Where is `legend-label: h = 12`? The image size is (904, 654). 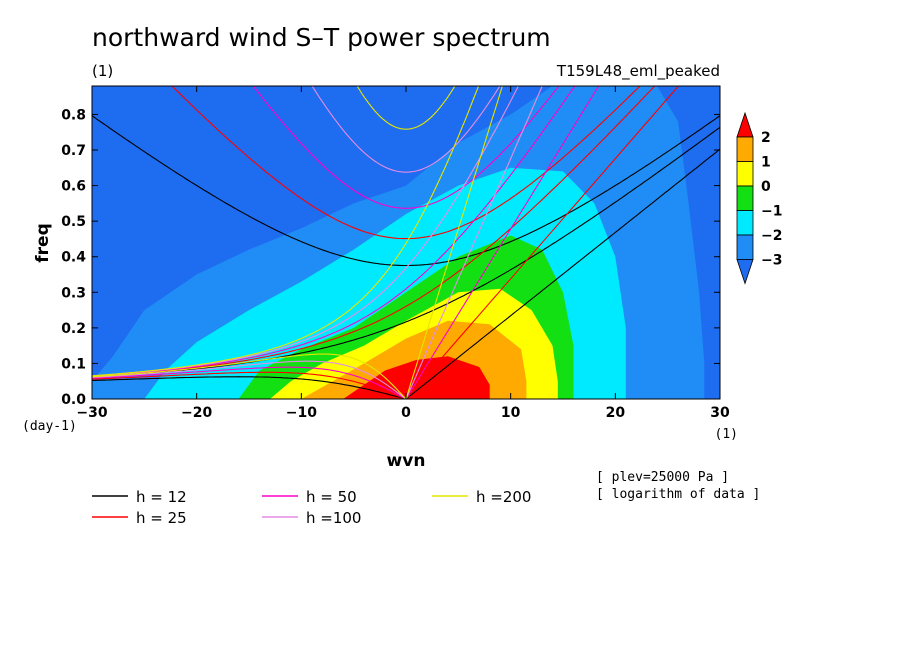 legend-label: h = 12 is located at coordinates (161, 497).